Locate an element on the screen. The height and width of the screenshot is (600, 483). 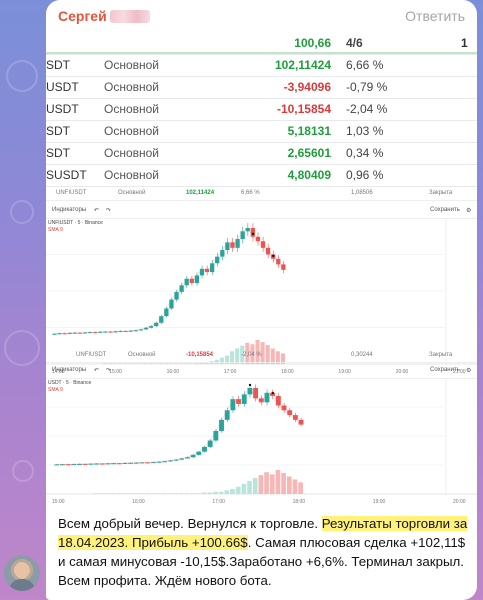
sma-line is located at coordinates (179, 426).